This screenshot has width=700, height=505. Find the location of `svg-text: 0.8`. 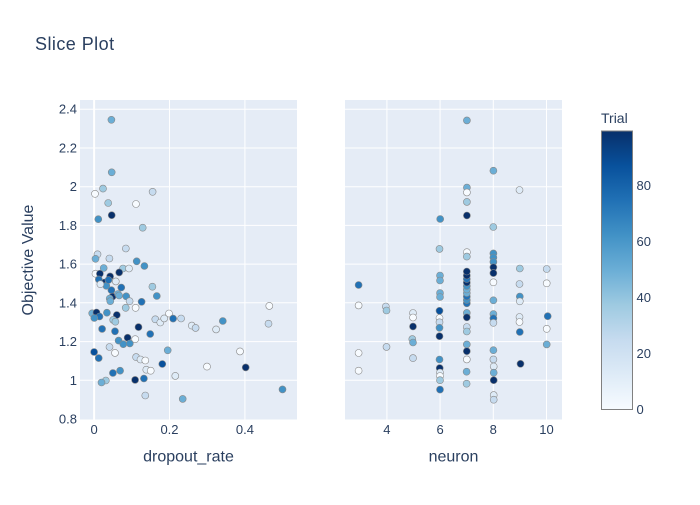

svg-text: 0.8 is located at coordinates (68, 419).